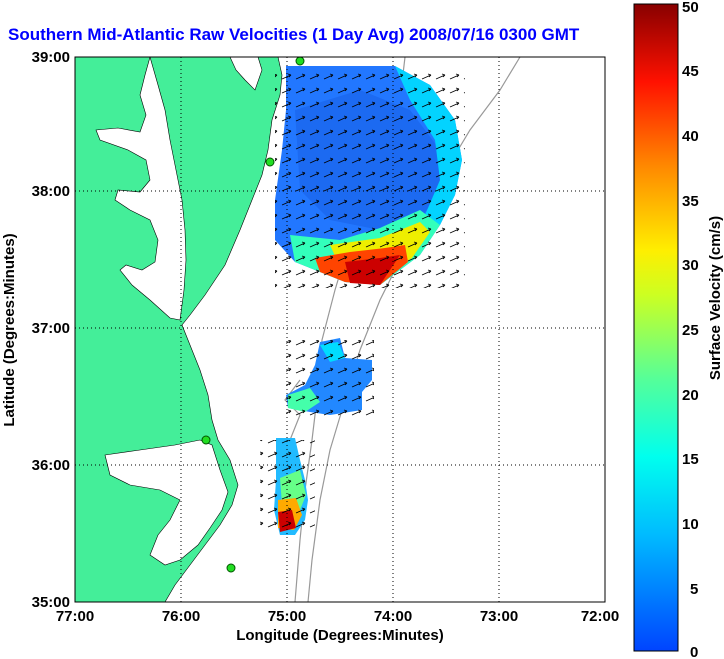  What do you see at coordinates (694, 651) in the screenshot?
I see `colorbar-tick-label: 0` at bounding box center [694, 651].